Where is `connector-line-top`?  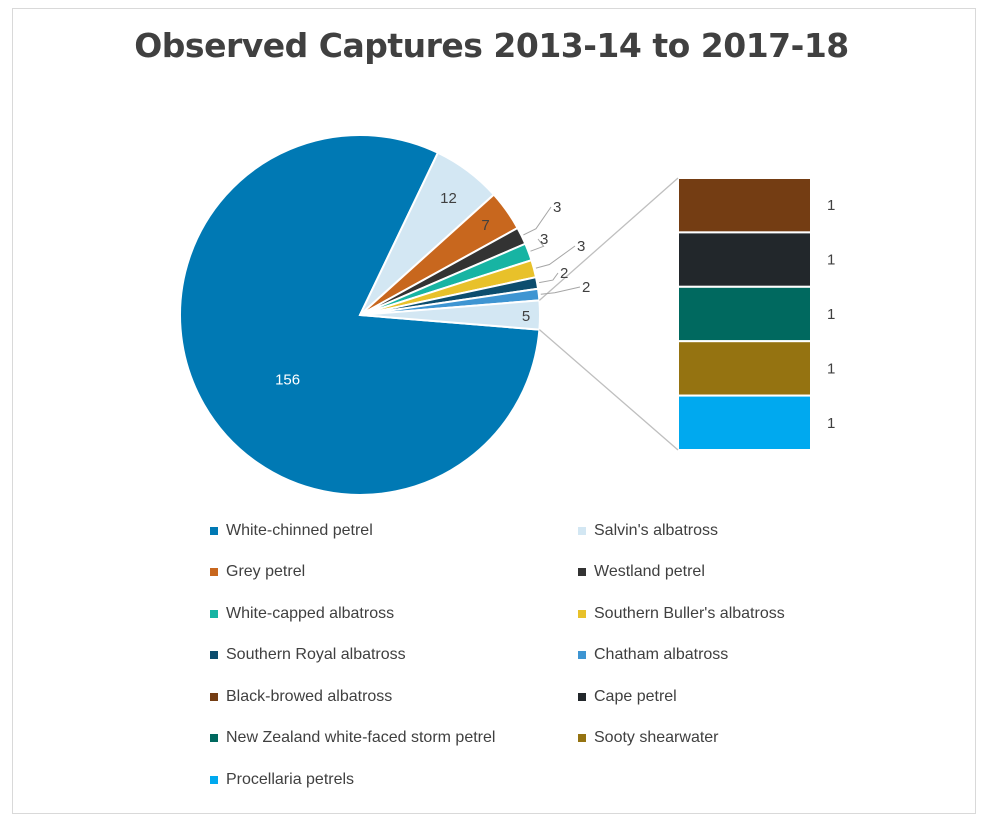 connector-line-top is located at coordinates (608, 239).